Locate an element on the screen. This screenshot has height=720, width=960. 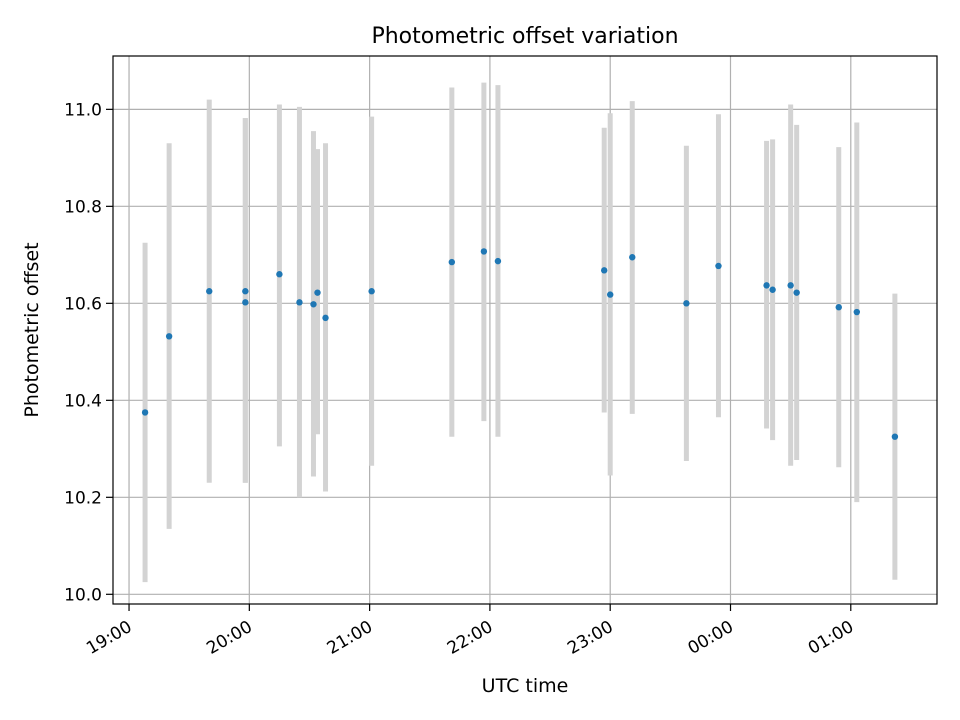
y-axis-label: Photometric offset is located at coordinates (32, 329).